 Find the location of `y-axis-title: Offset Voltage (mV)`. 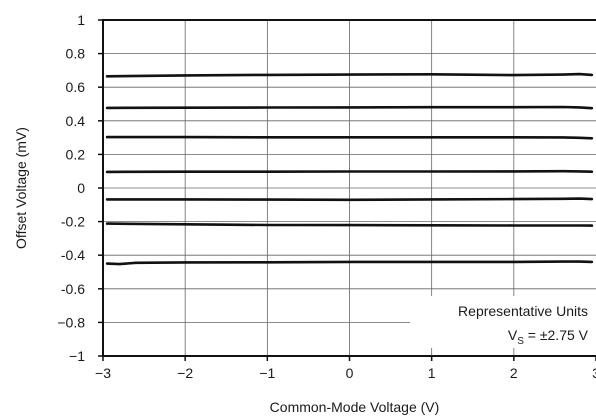

y-axis-title: Offset Voltage (mV) is located at coordinates (21, 188).